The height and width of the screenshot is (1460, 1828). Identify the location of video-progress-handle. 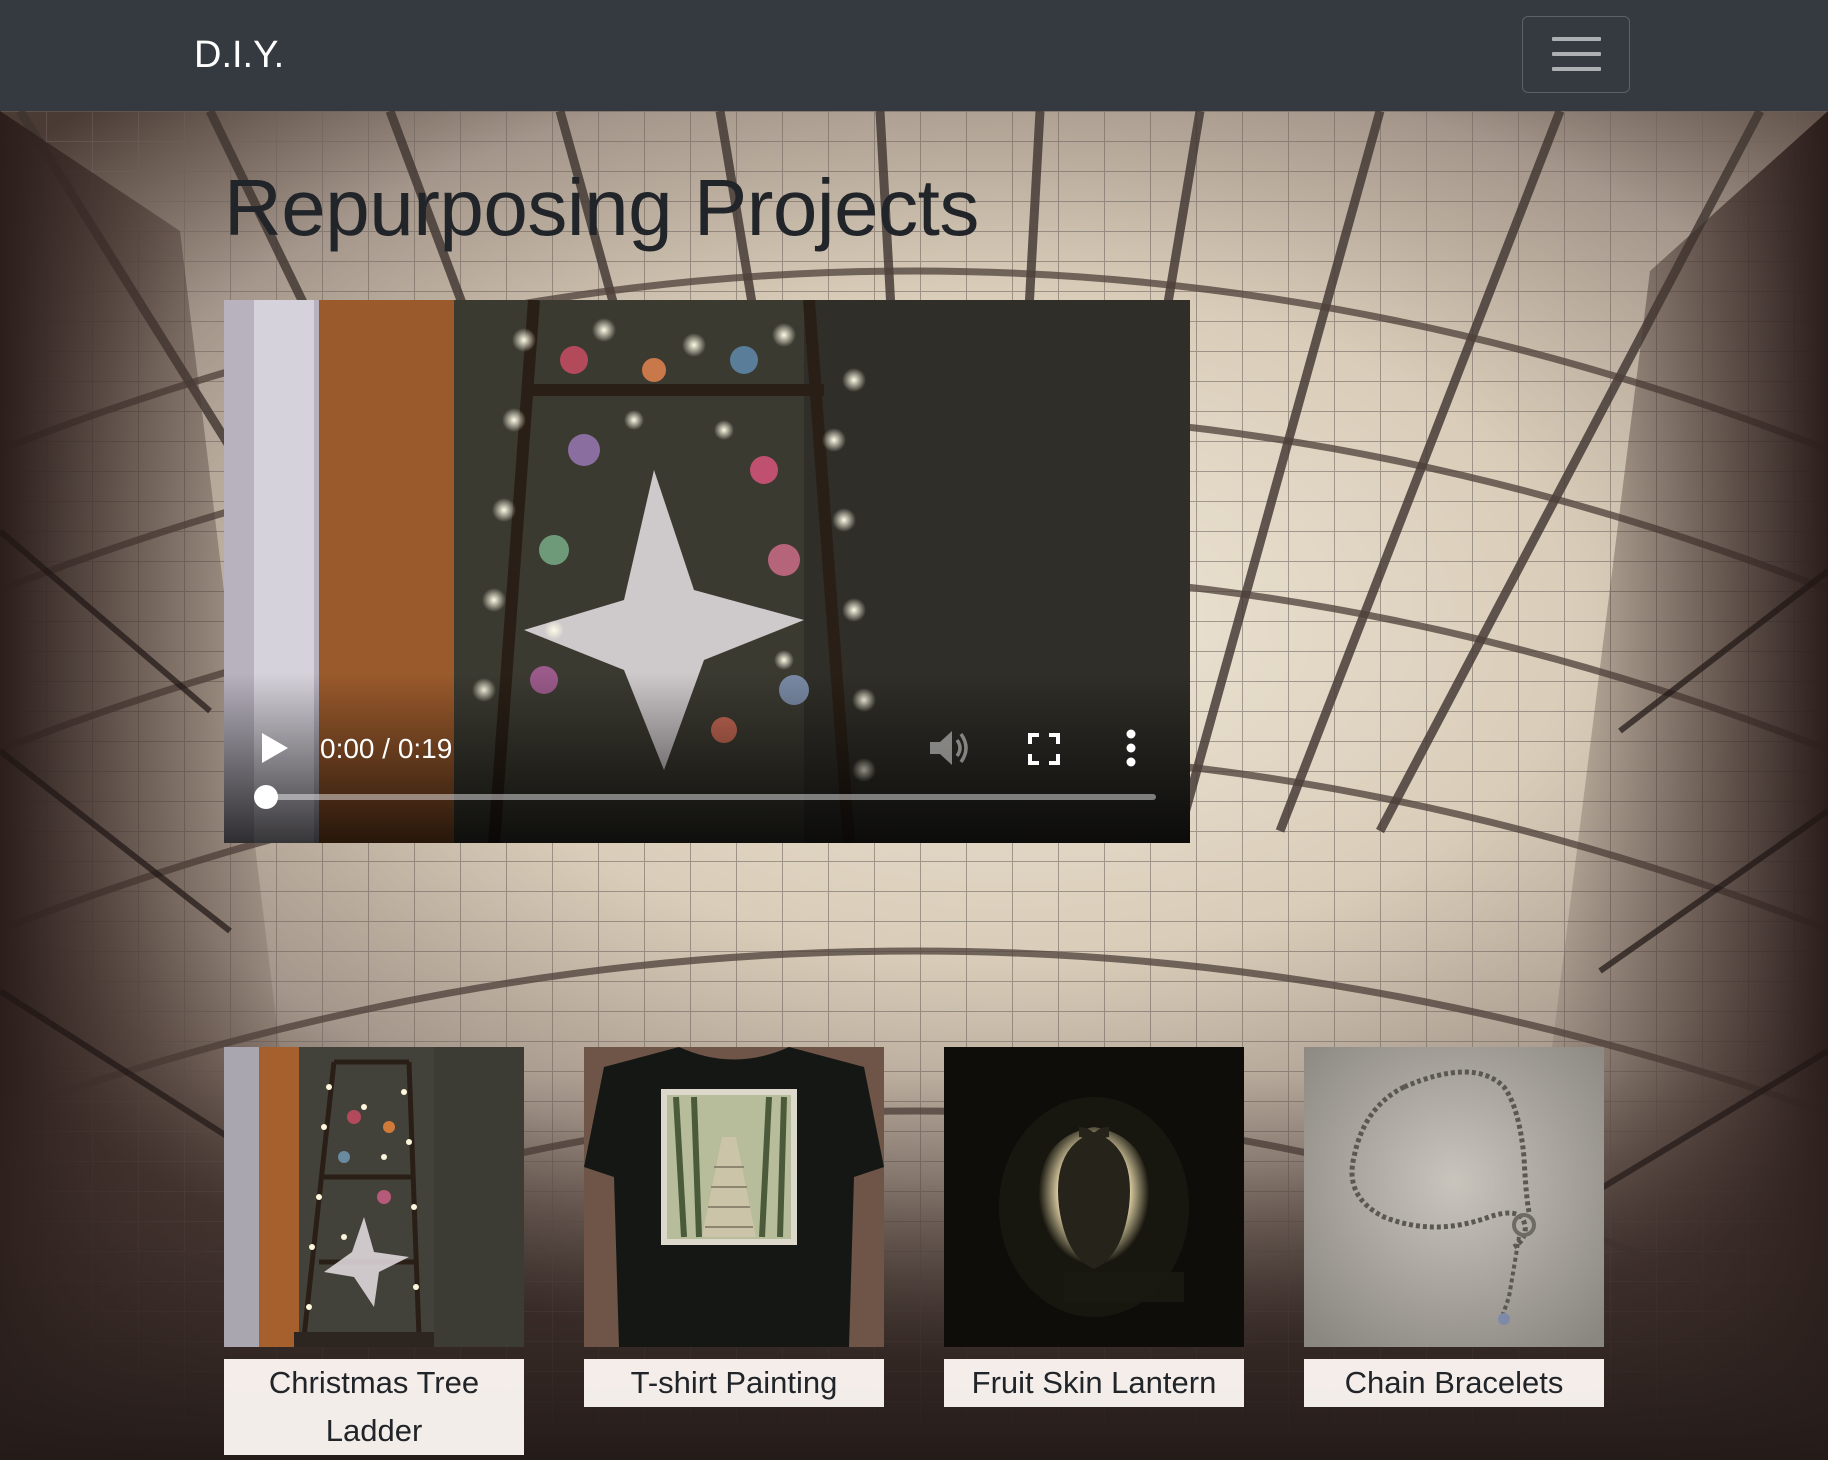
(266, 797).